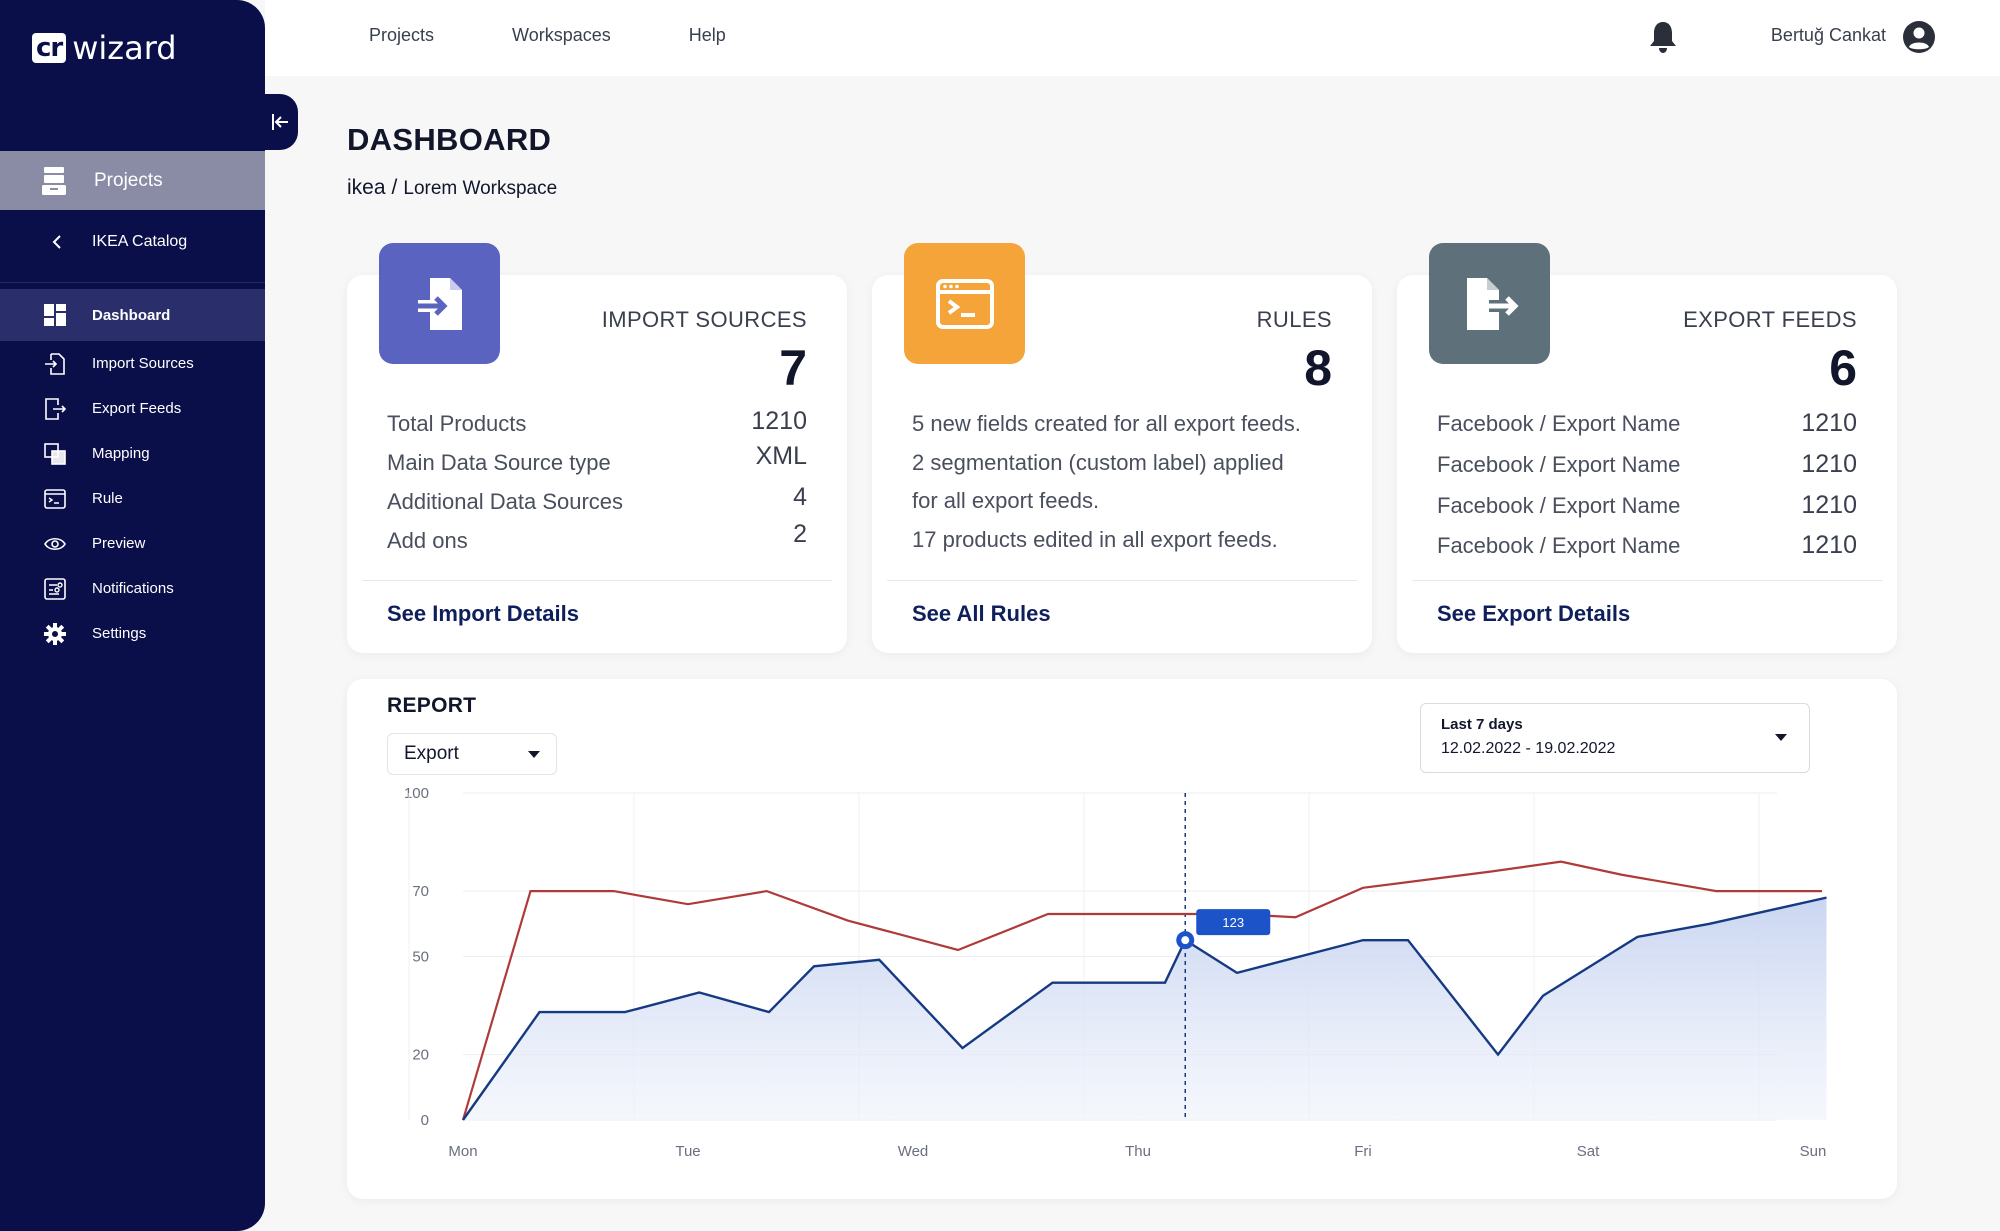 The width and height of the screenshot is (2000, 1231). Describe the element at coordinates (1185, 940) in the screenshot. I see `hover-marker-center` at that location.